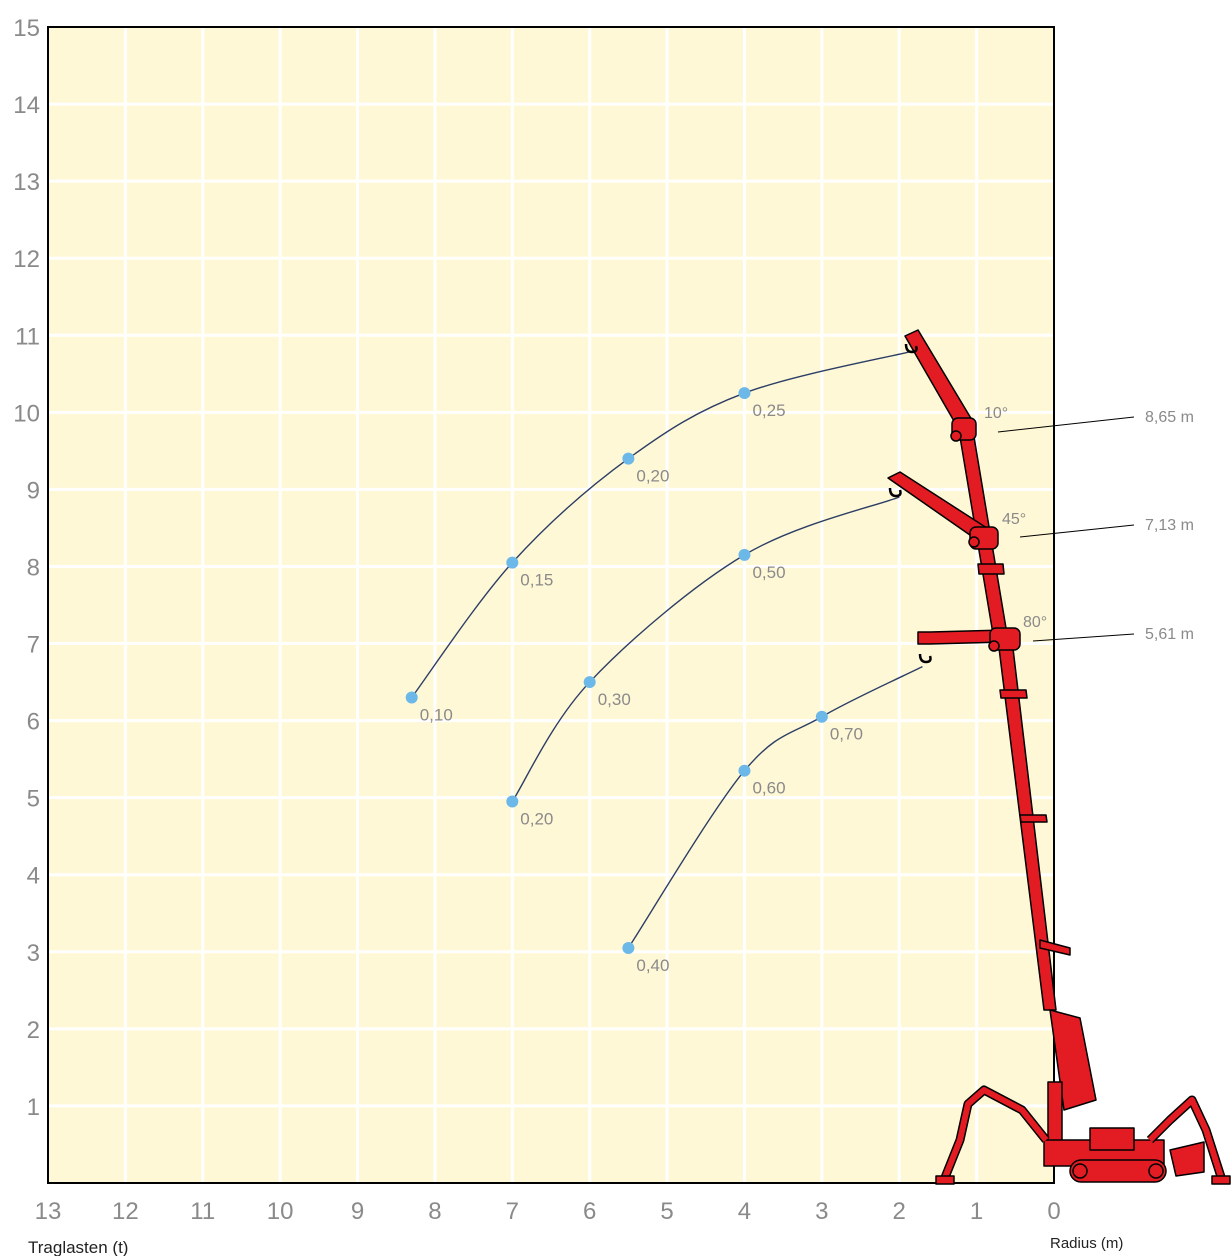  What do you see at coordinates (280, 1211) in the screenshot?
I see `x-tick-label: 10` at bounding box center [280, 1211].